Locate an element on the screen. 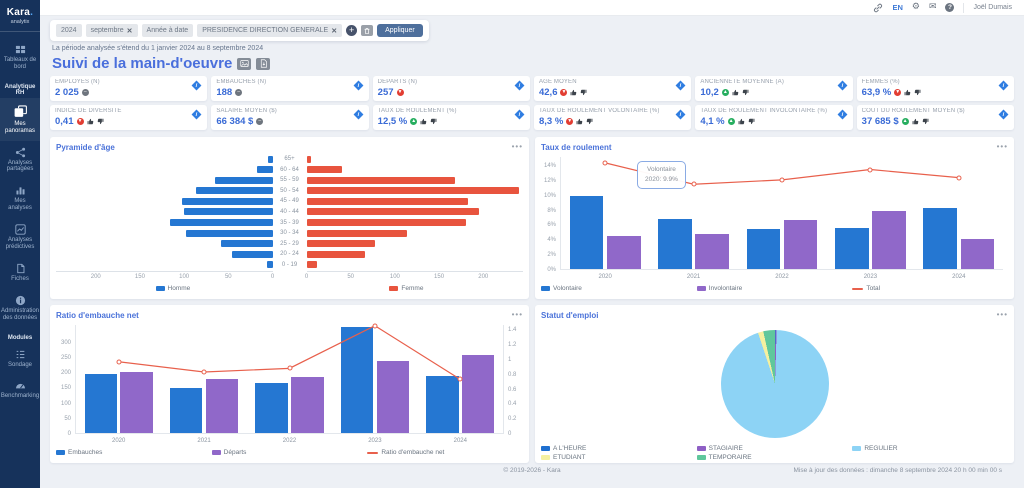  help-icon: ? is located at coordinates (950, 7).